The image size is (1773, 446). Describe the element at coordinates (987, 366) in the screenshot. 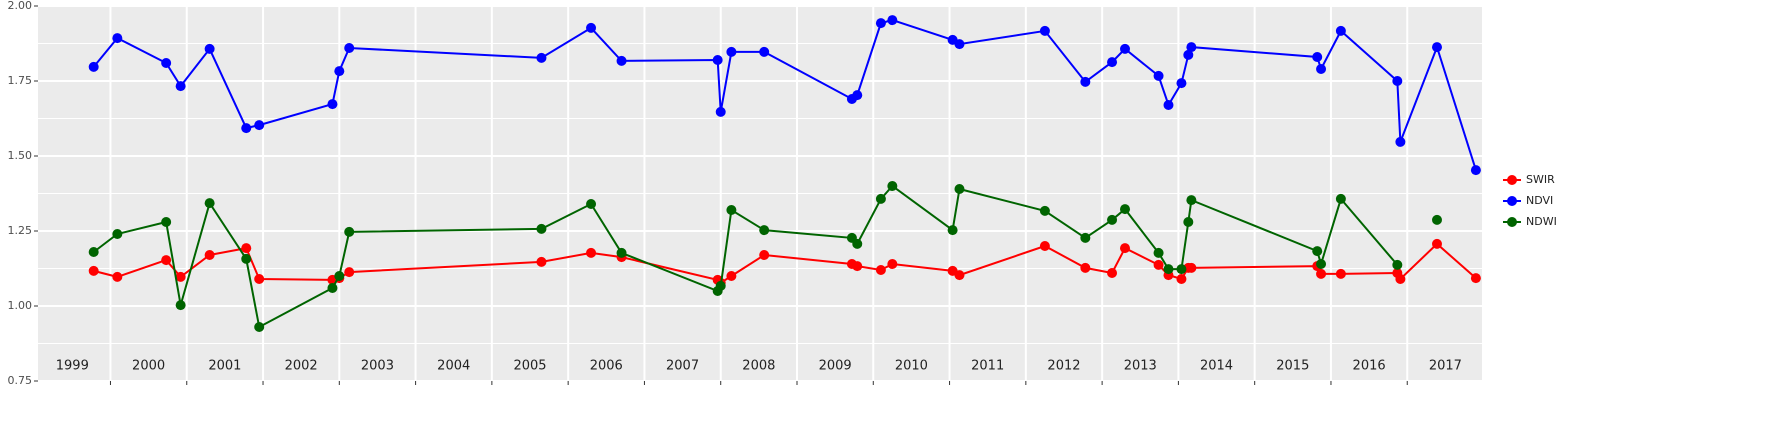

I see `x-tick-label: 2011` at that location.